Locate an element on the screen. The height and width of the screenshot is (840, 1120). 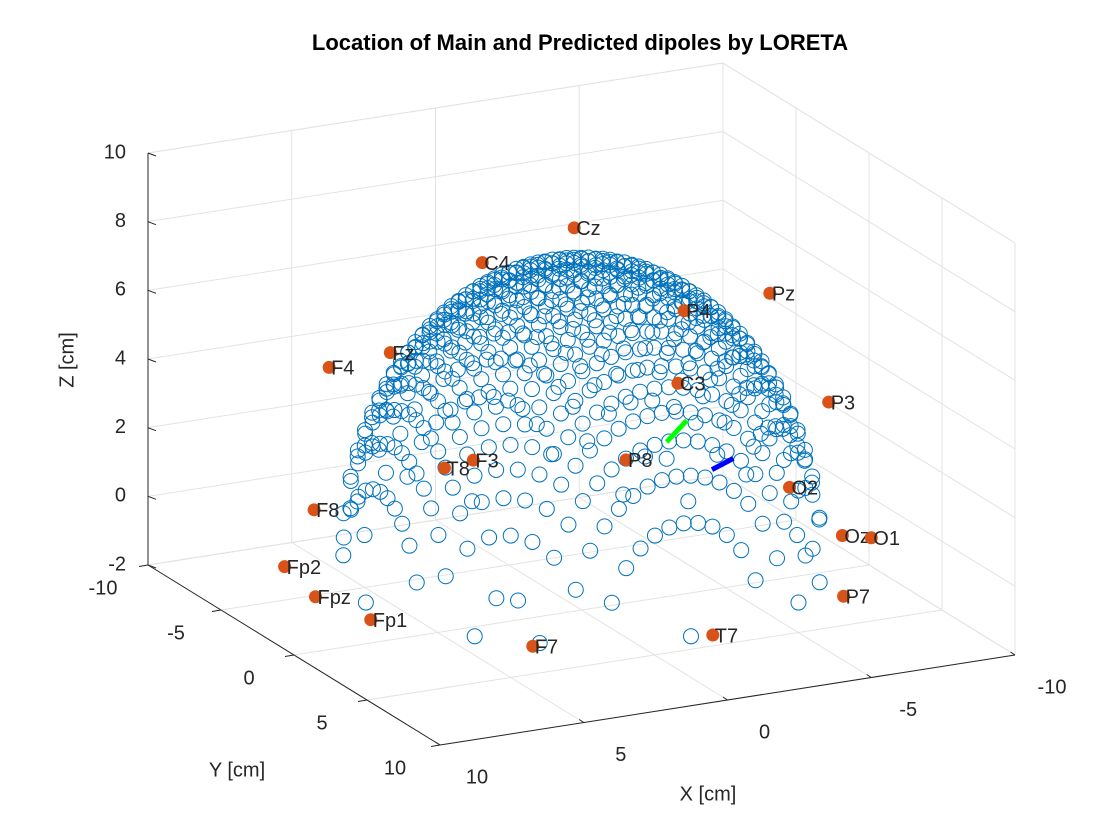
y-tick-label: 0 is located at coordinates (248, 678).